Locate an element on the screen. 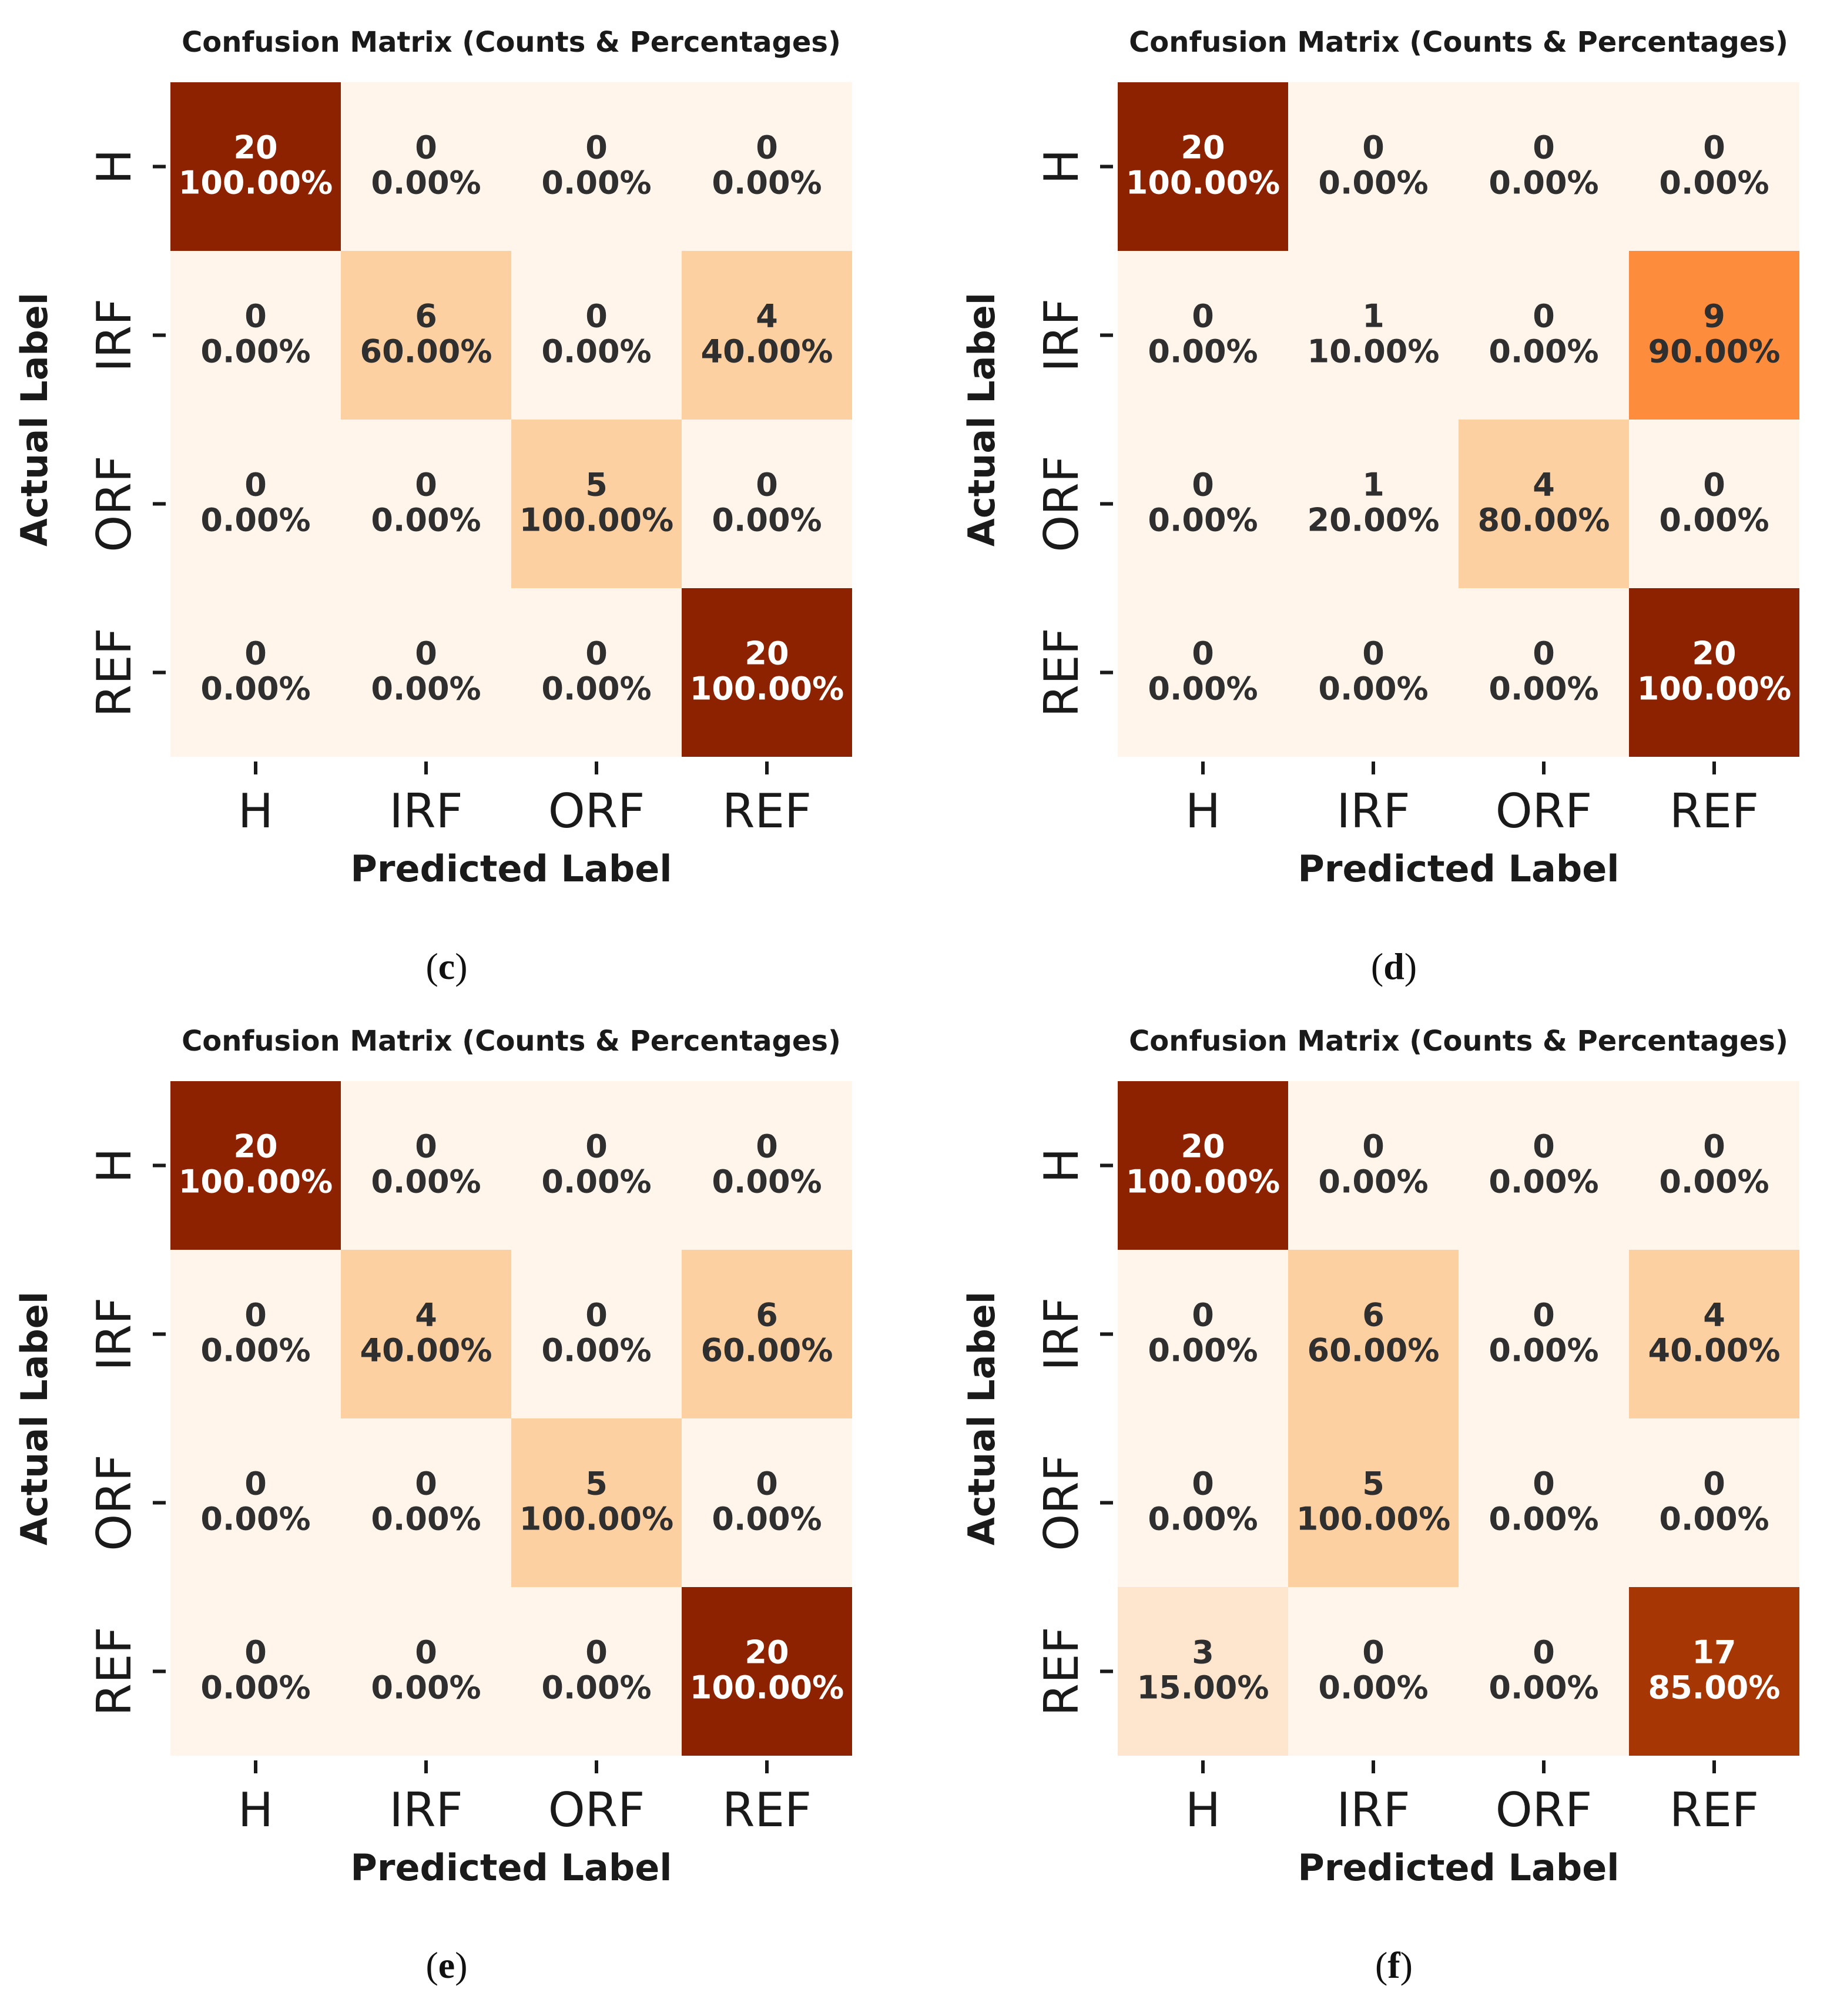 The height and width of the screenshot is (2016, 1837). caption-letter: f is located at coordinates (1393, 1965).